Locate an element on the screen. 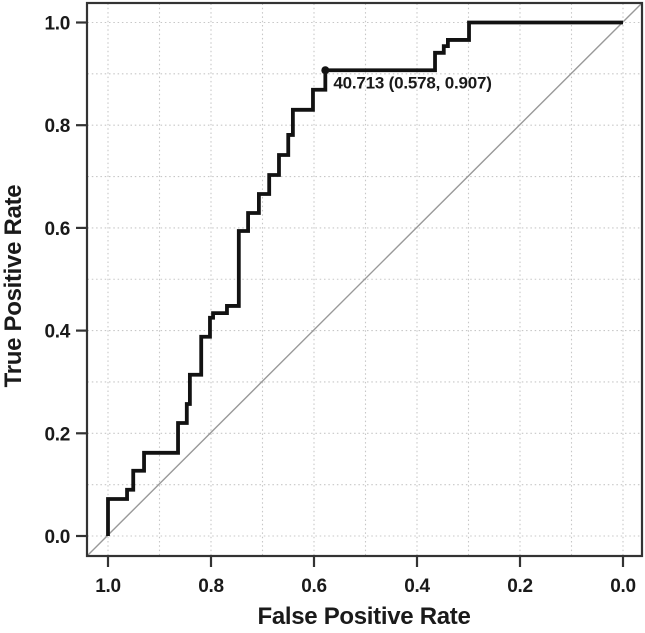  y-axis-title: True Positive Rate is located at coordinates (13, 286).